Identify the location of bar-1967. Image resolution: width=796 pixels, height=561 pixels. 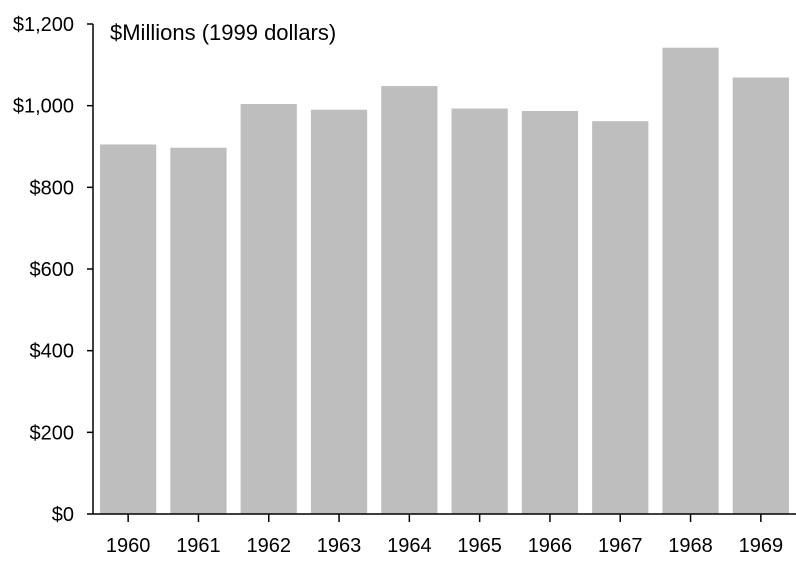
(620, 317).